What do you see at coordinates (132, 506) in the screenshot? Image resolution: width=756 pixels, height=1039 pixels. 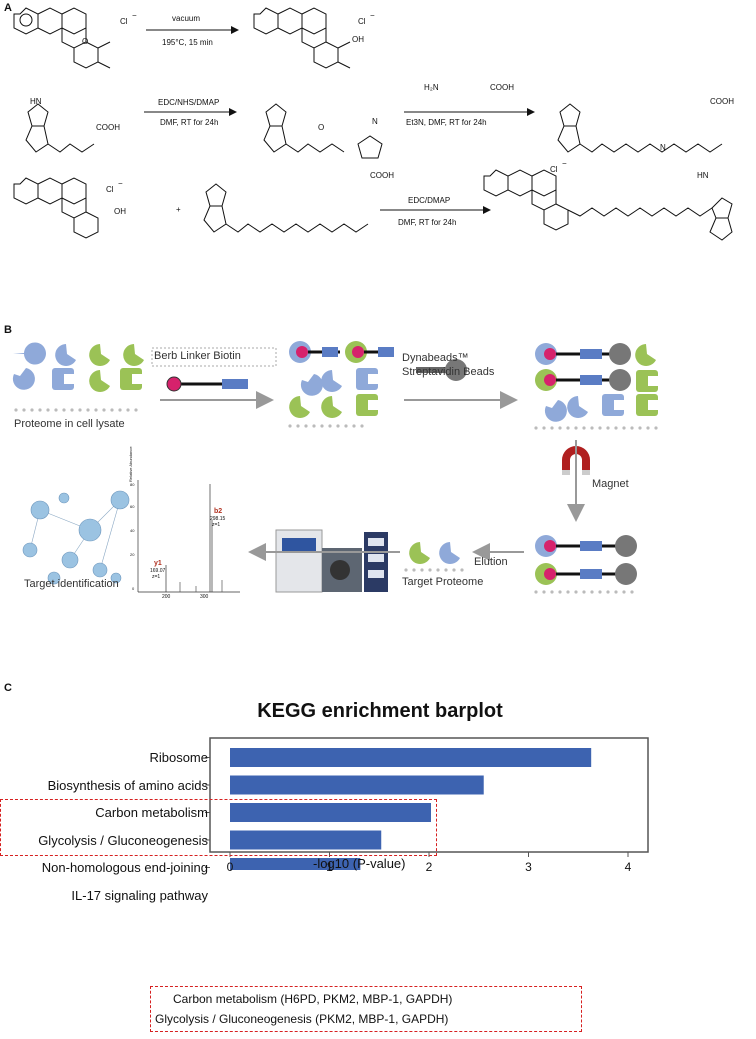 I see `spectrum-ytick-60: 60` at bounding box center [132, 506].